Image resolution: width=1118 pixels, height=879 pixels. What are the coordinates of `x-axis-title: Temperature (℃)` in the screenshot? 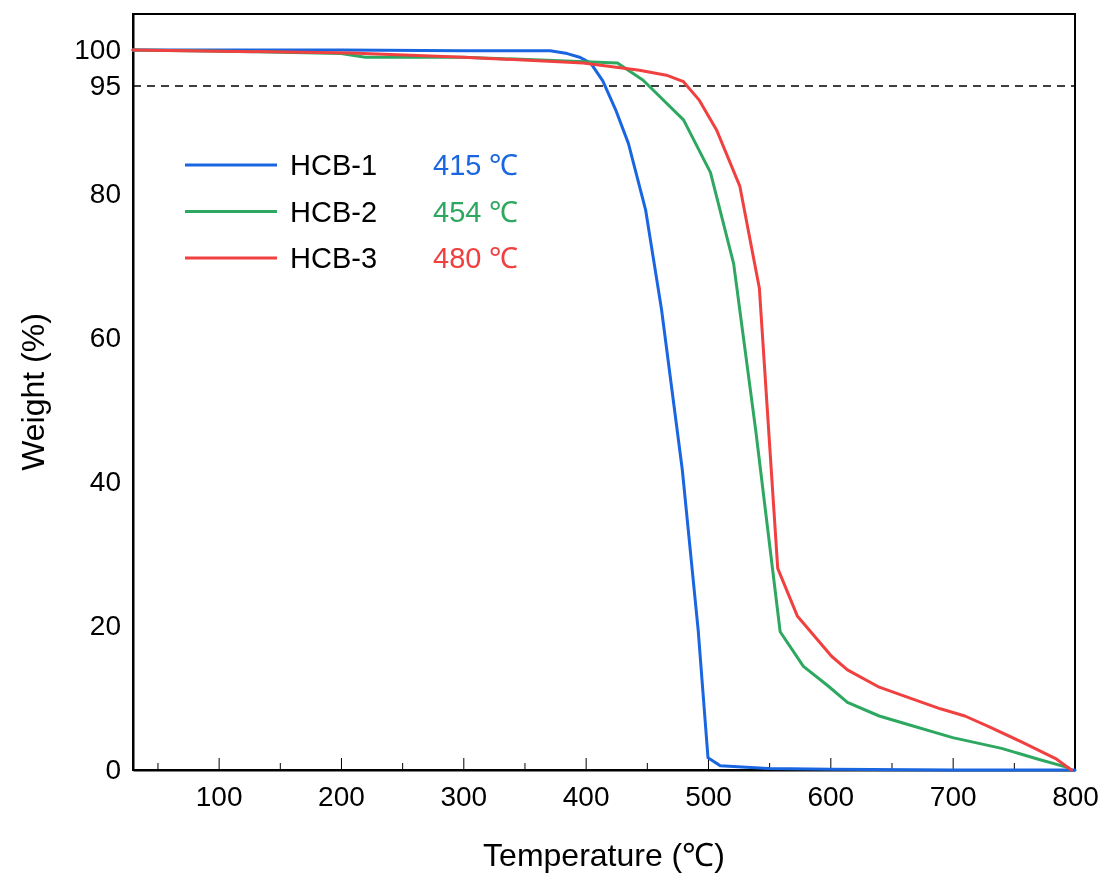 It's located at (604, 855).